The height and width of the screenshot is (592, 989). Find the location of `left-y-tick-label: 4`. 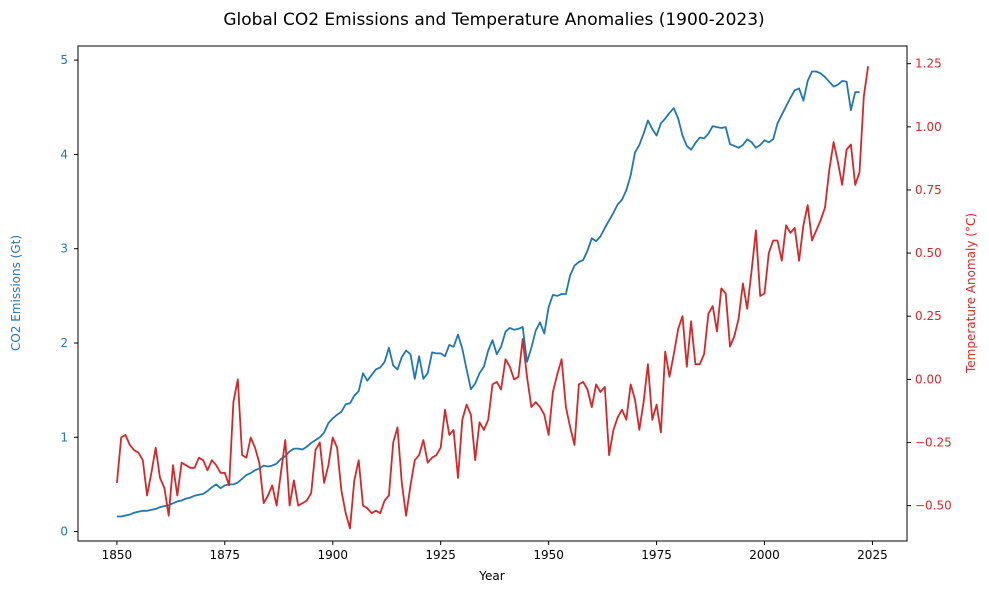

left-y-tick-label: 4 is located at coordinates (64, 154).